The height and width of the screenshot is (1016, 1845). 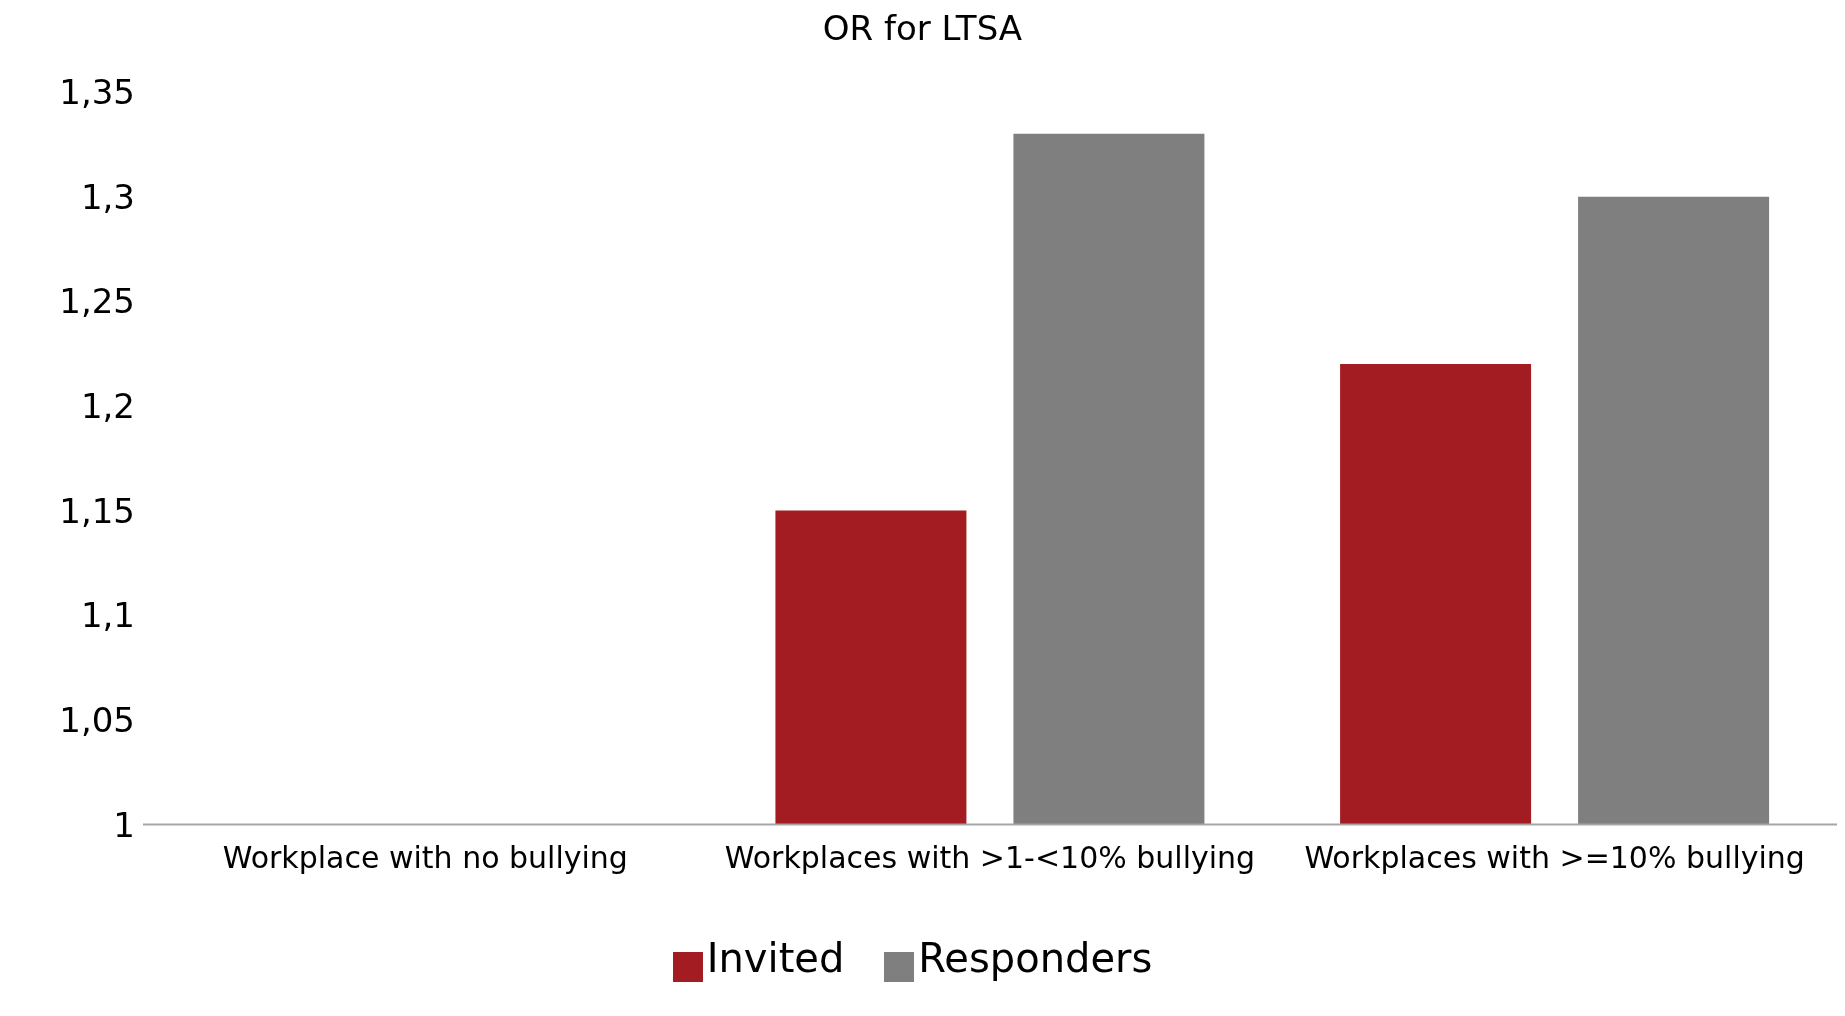 I want to click on y-tick-label: 1,25, so click(x=97, y=301).